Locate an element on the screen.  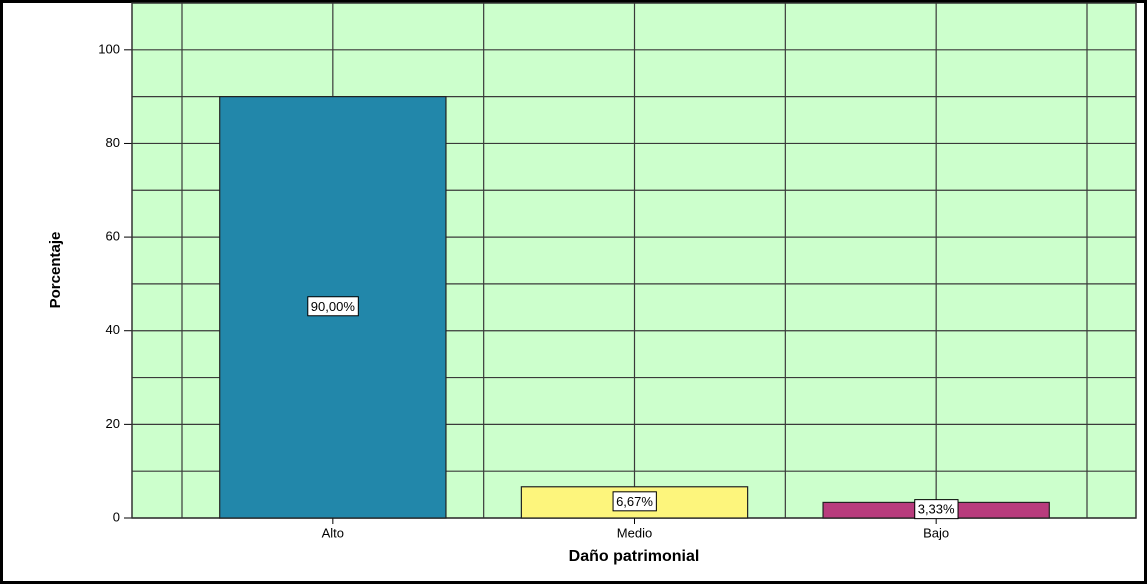
value-label: 3,33% is located at coordinates (936, 509).